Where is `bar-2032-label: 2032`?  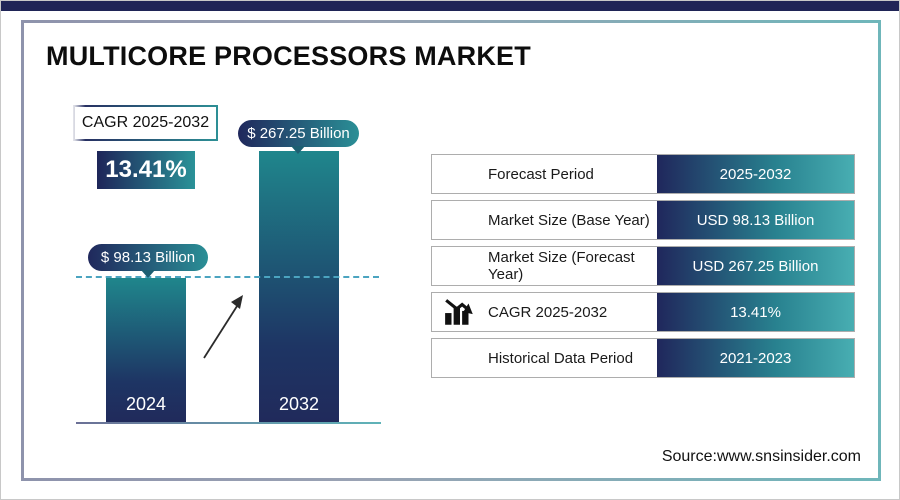 bar-2032-label: 2032 is located at coordinates (299, 404).